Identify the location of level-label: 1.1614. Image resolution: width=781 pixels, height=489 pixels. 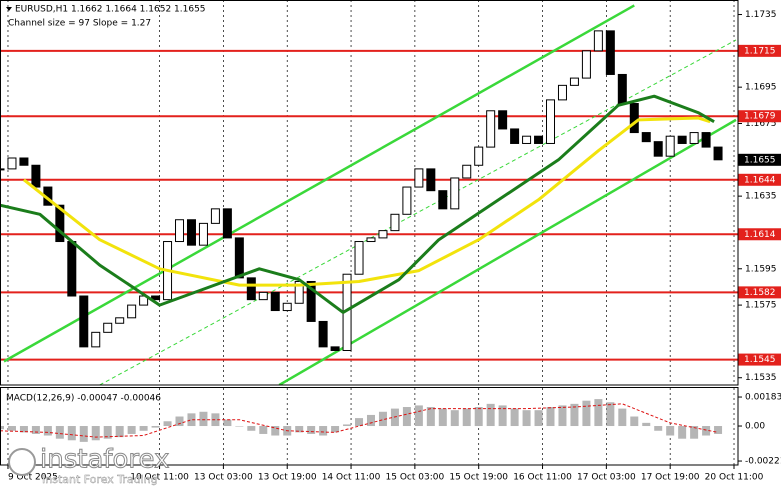
(760, 235).